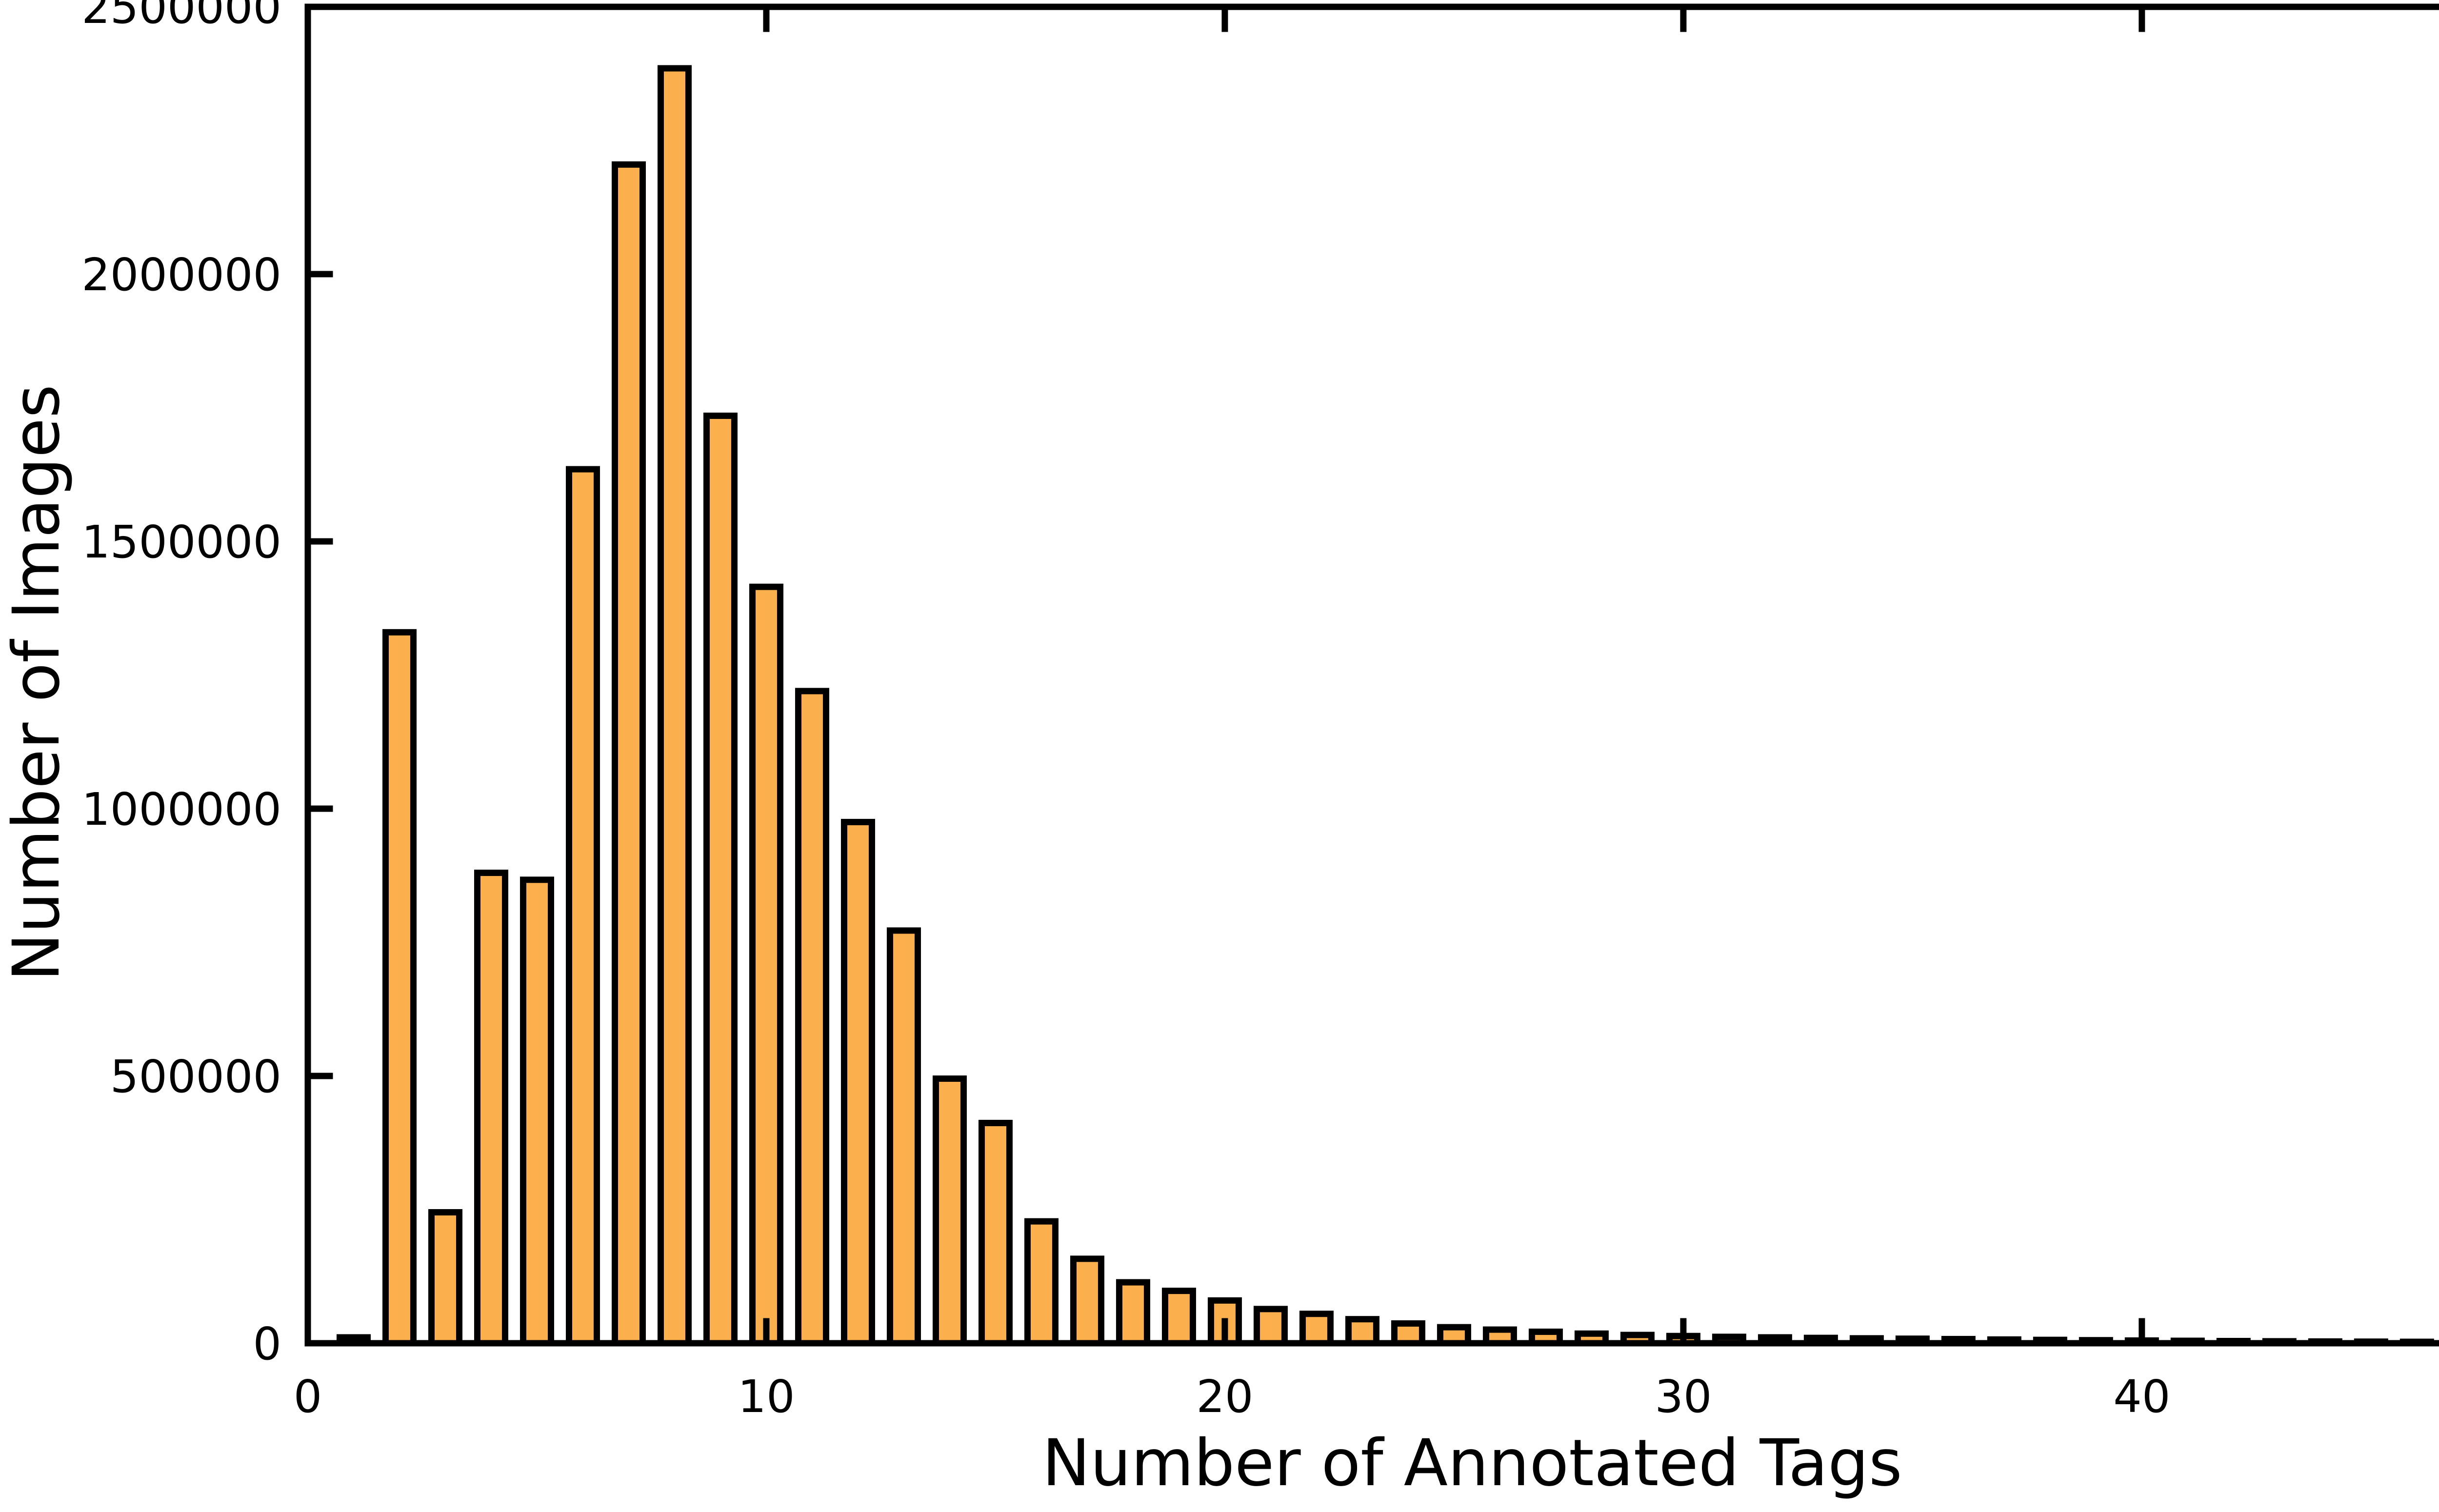 The image size is (2439, 1512). Describe the element at coordinates (2141, 1397) in the screenshot. I see `x-tick-label: 40` at that location.